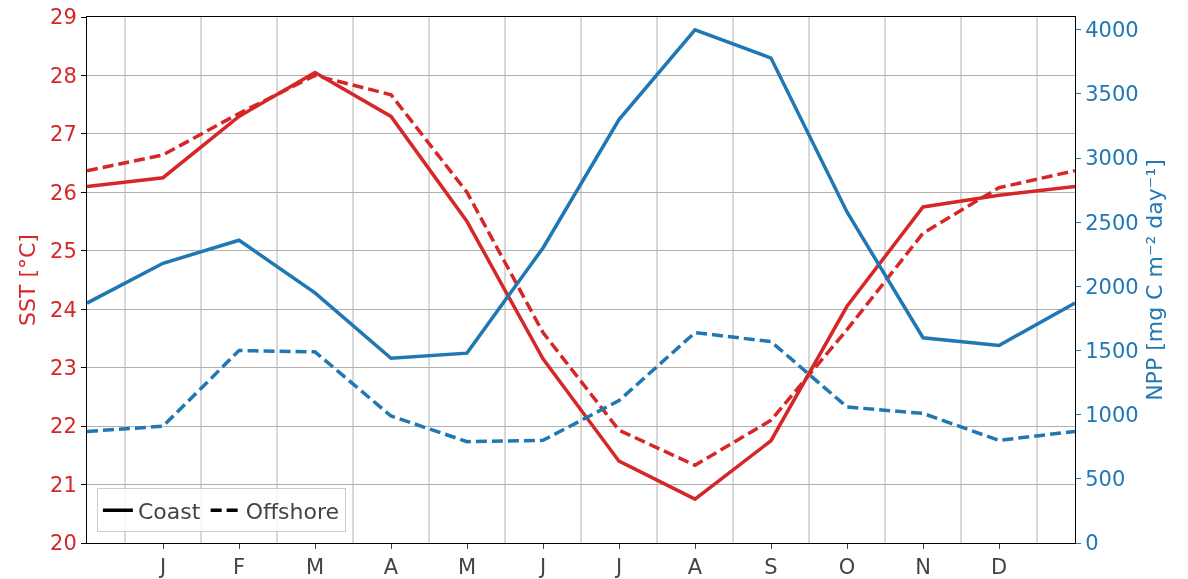  What do you see at coordinates (63, 75) in the screenshot?
I see `y-tick-label: 28` at bounding box center [63, 75].